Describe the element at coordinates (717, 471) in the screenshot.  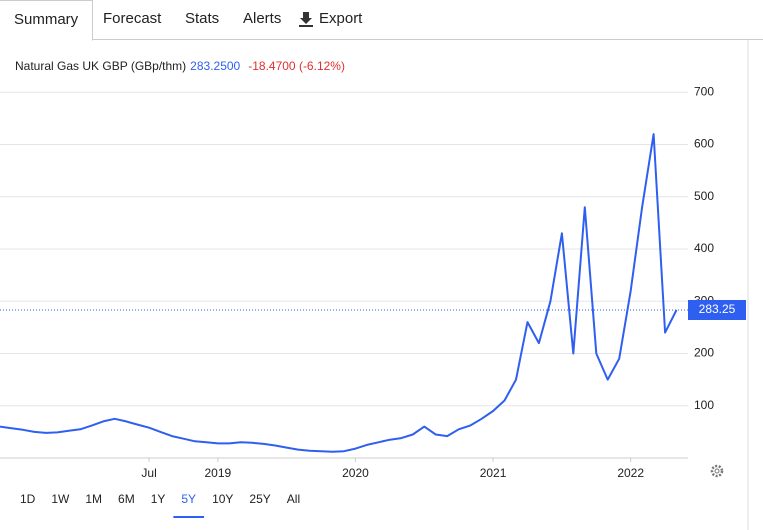
I see `settings-icon` at that location.